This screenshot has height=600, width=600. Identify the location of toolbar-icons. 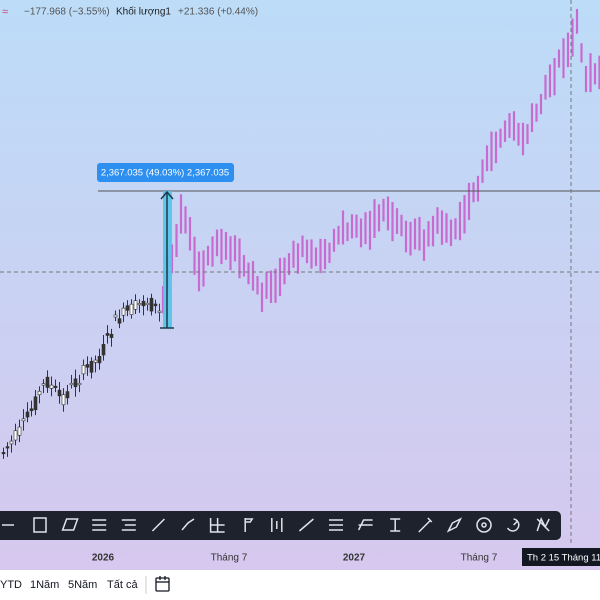
(276, 525).